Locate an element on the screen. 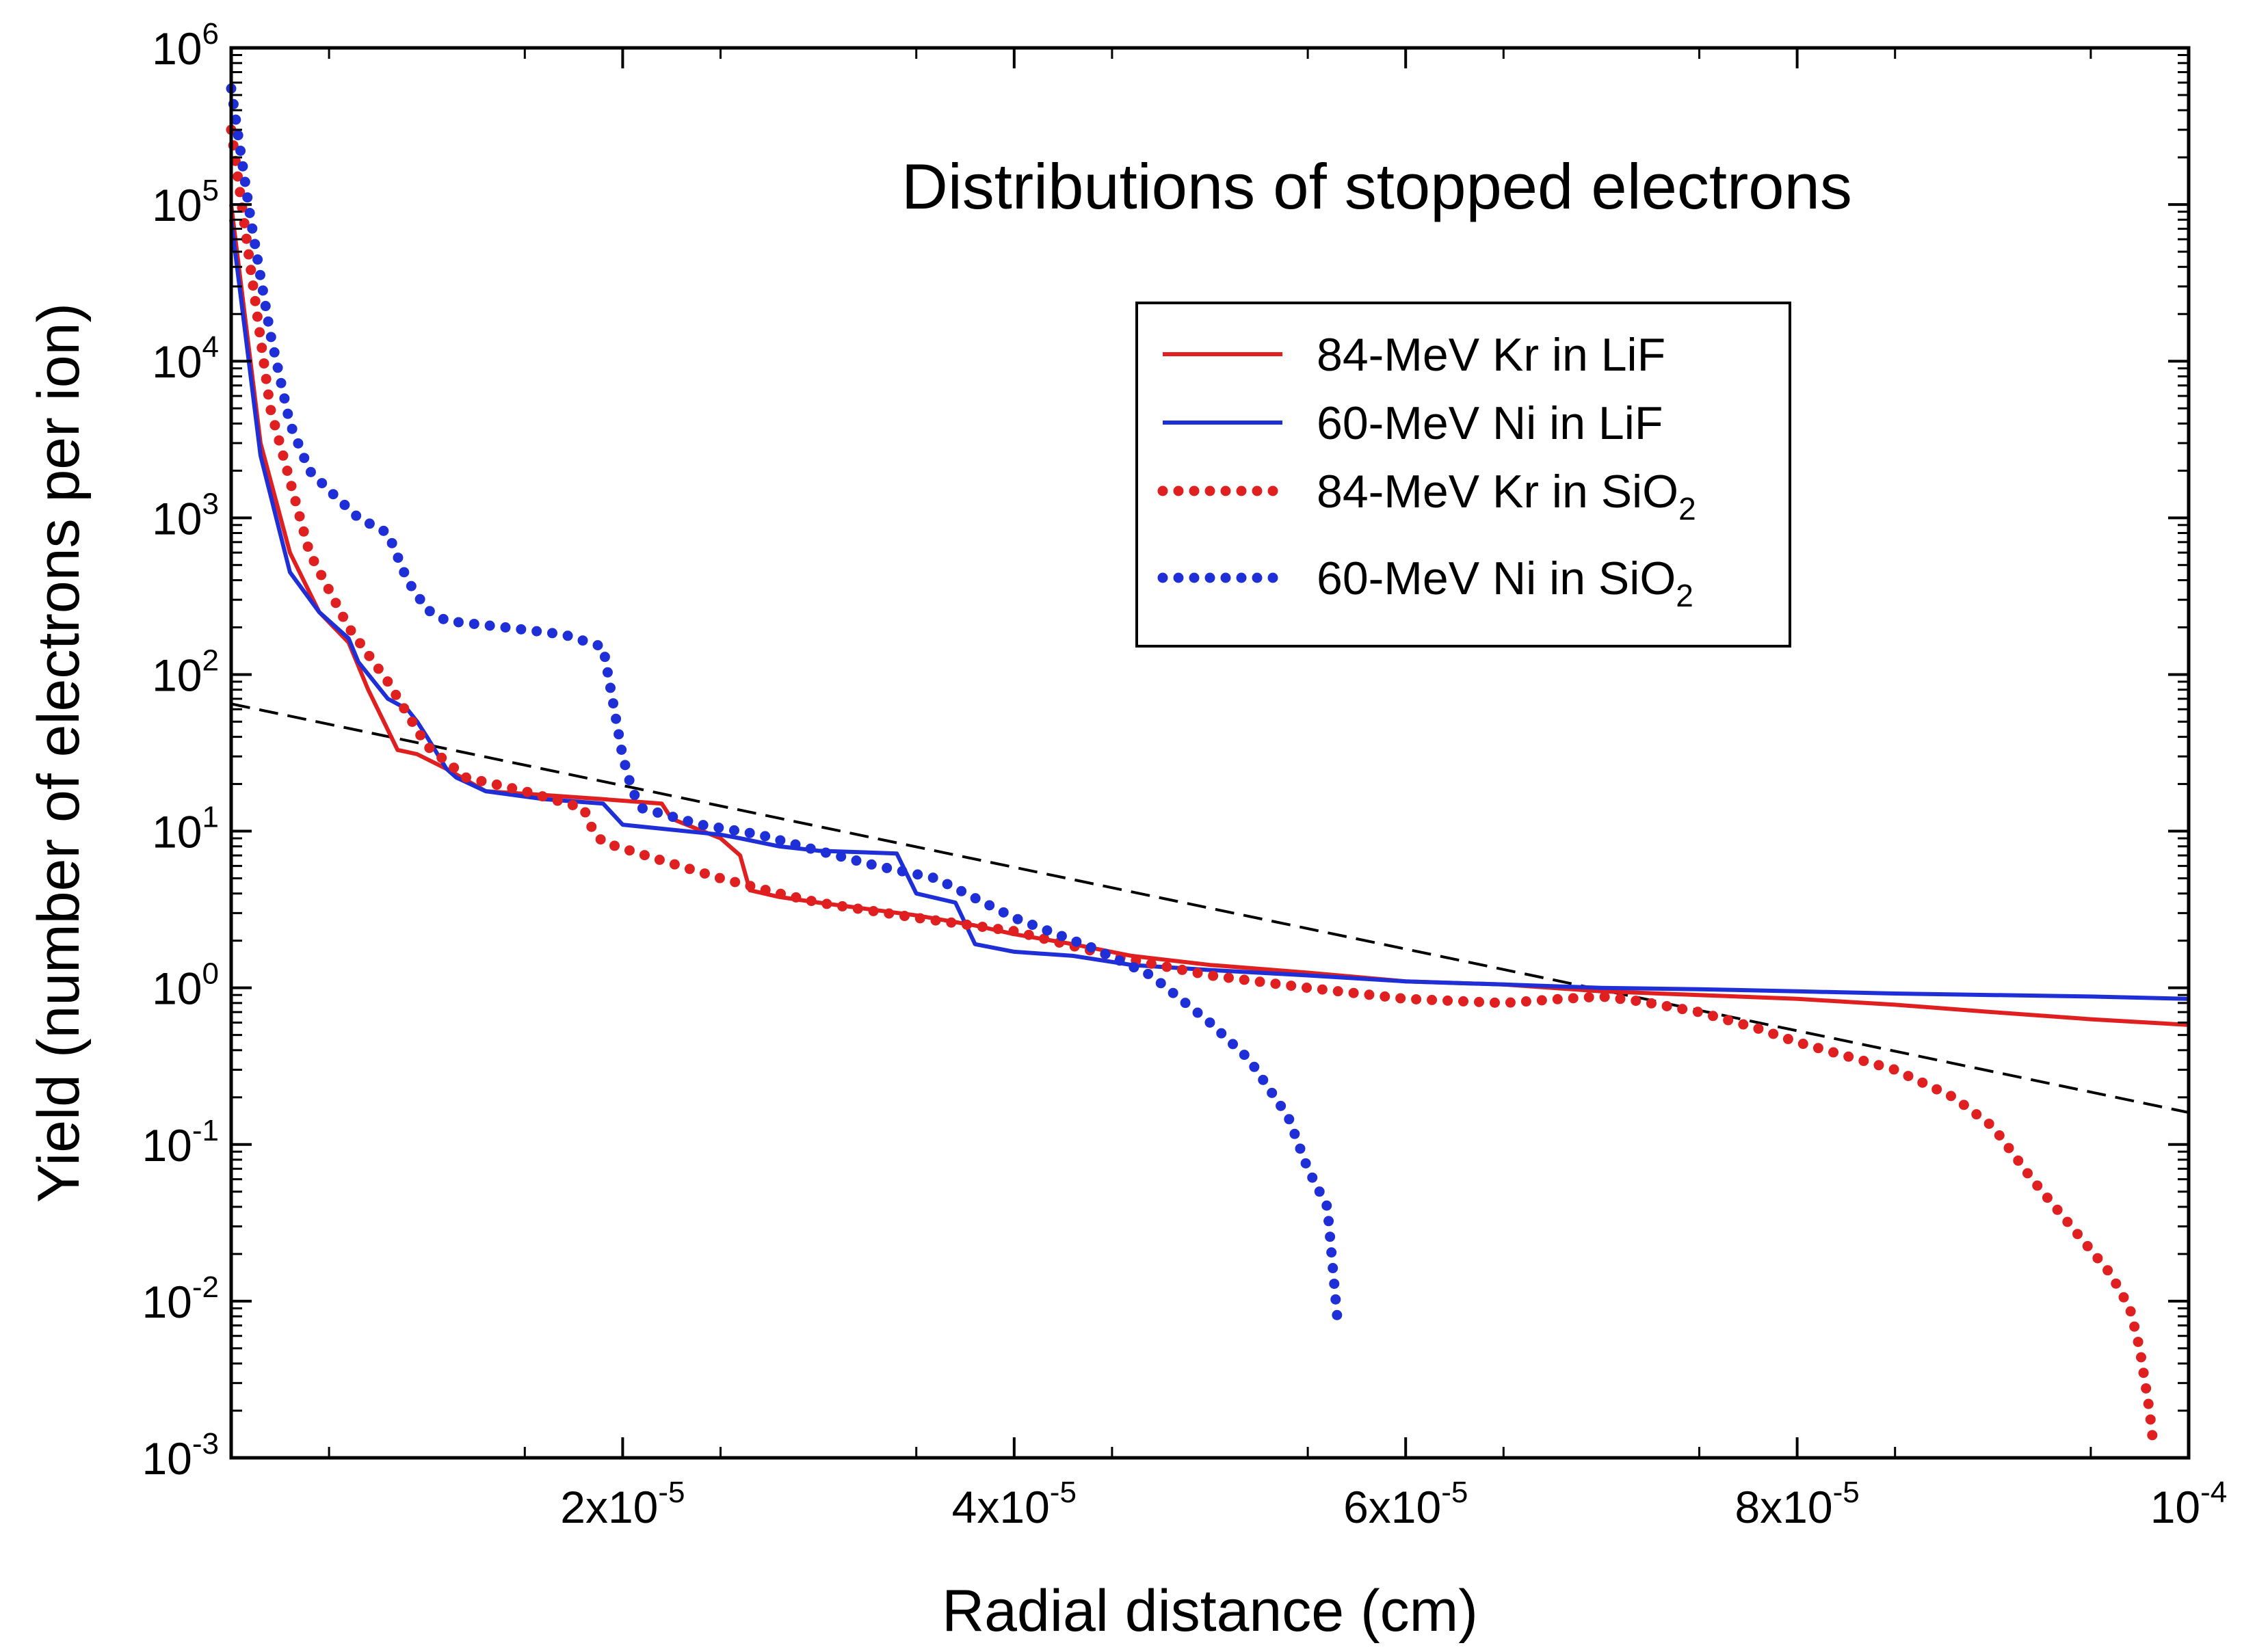 This screenshot has height=1652, width=2242. x-tick-label: 8x10⁻⁵ is located at coordinates (1797, 1504).